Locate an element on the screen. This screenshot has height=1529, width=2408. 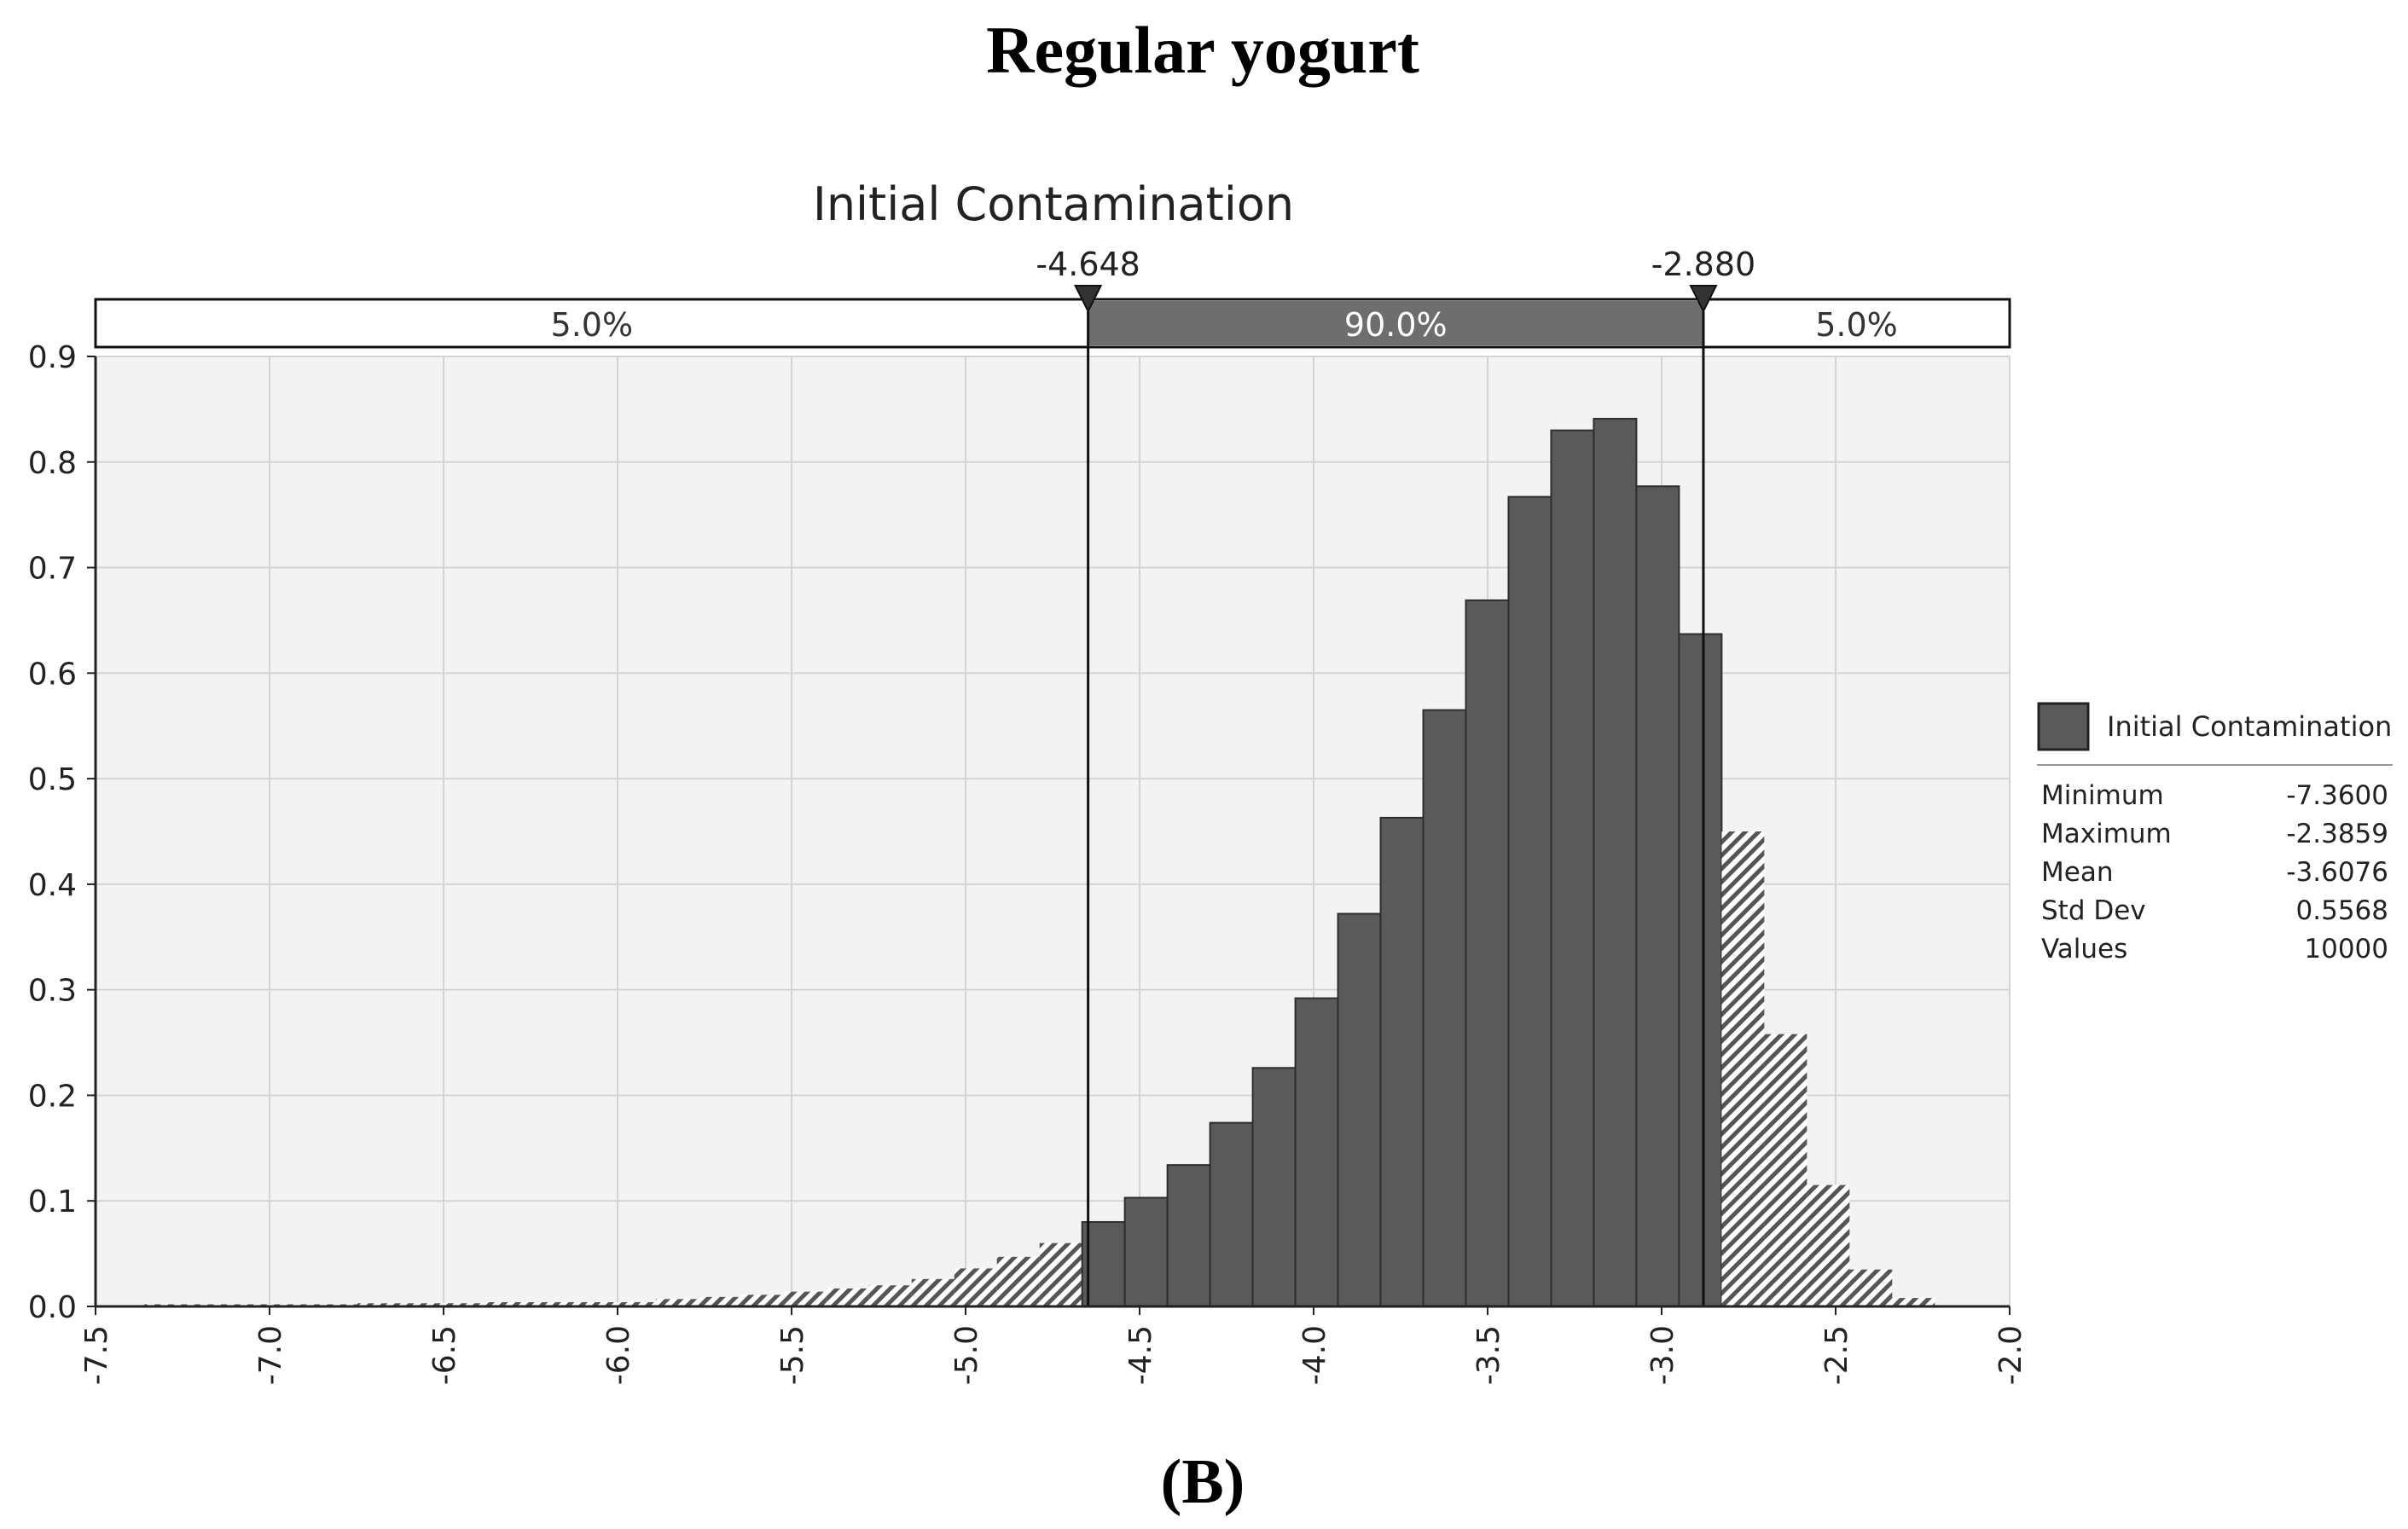
x-tick-label: -4.0 is located at coordinates (1314, 1355).